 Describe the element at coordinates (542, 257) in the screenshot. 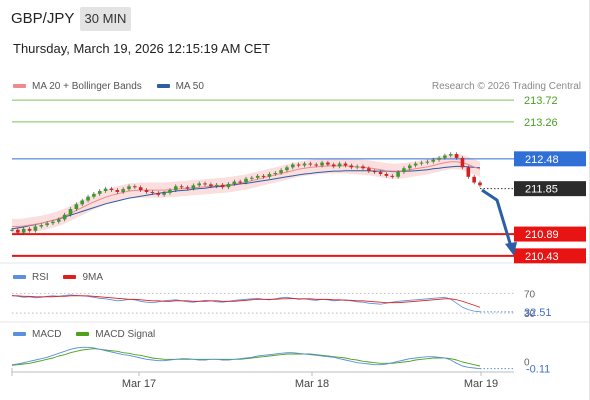

I see `support-label: 210.43` at that location.